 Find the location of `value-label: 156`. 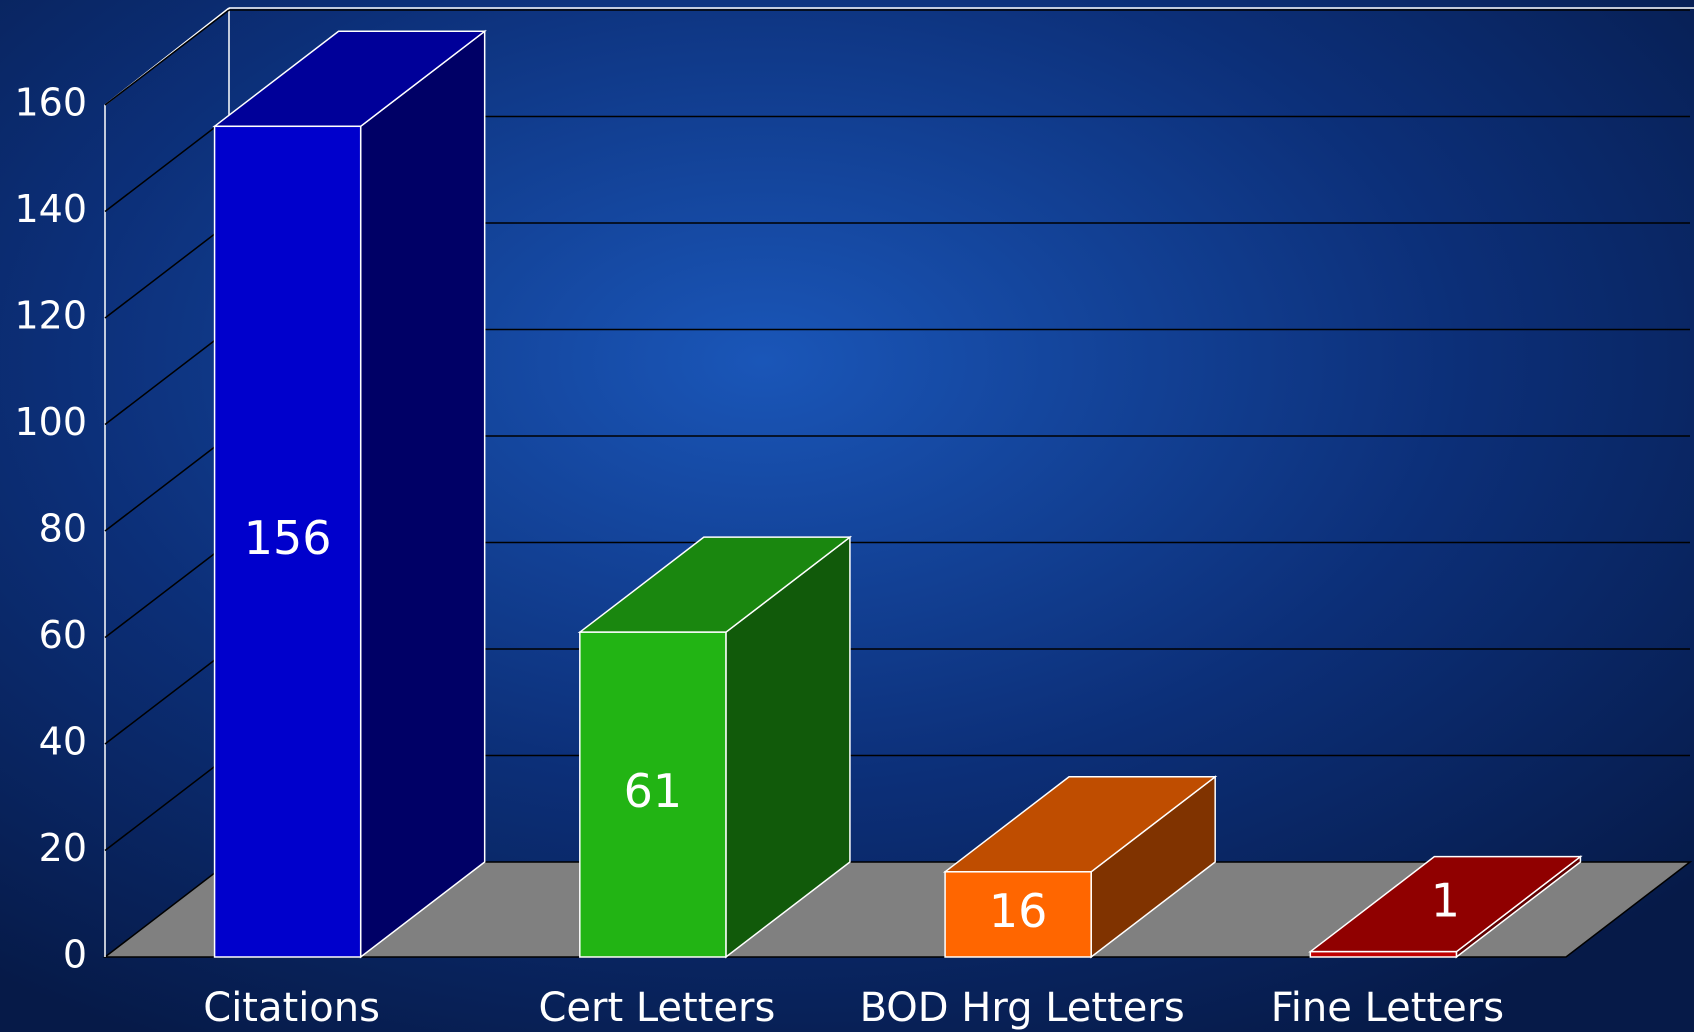

value-label: 156 is located at coordinates (288, 538).